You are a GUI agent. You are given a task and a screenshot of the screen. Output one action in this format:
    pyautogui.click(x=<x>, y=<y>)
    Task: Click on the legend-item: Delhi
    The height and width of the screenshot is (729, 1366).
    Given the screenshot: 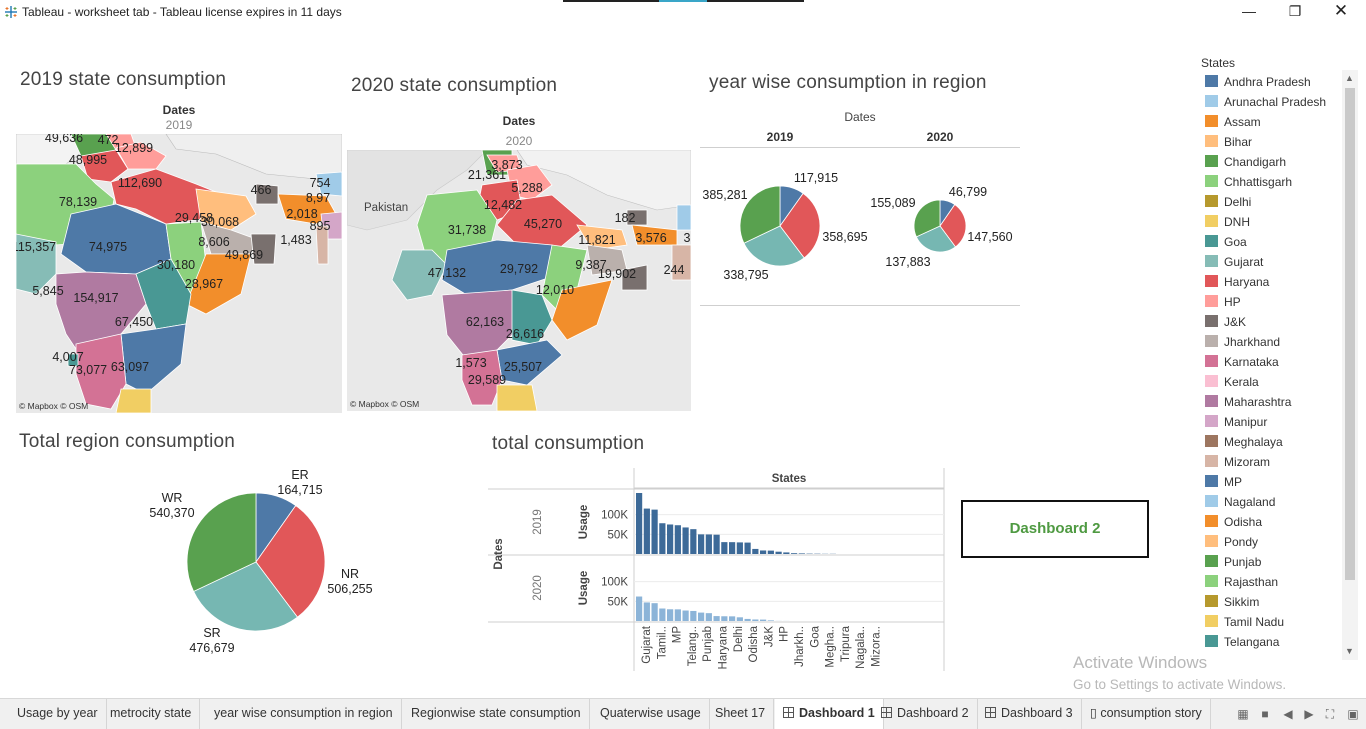 What is the action you would take?
    pyautogui.click(x=1228, y=203)
    